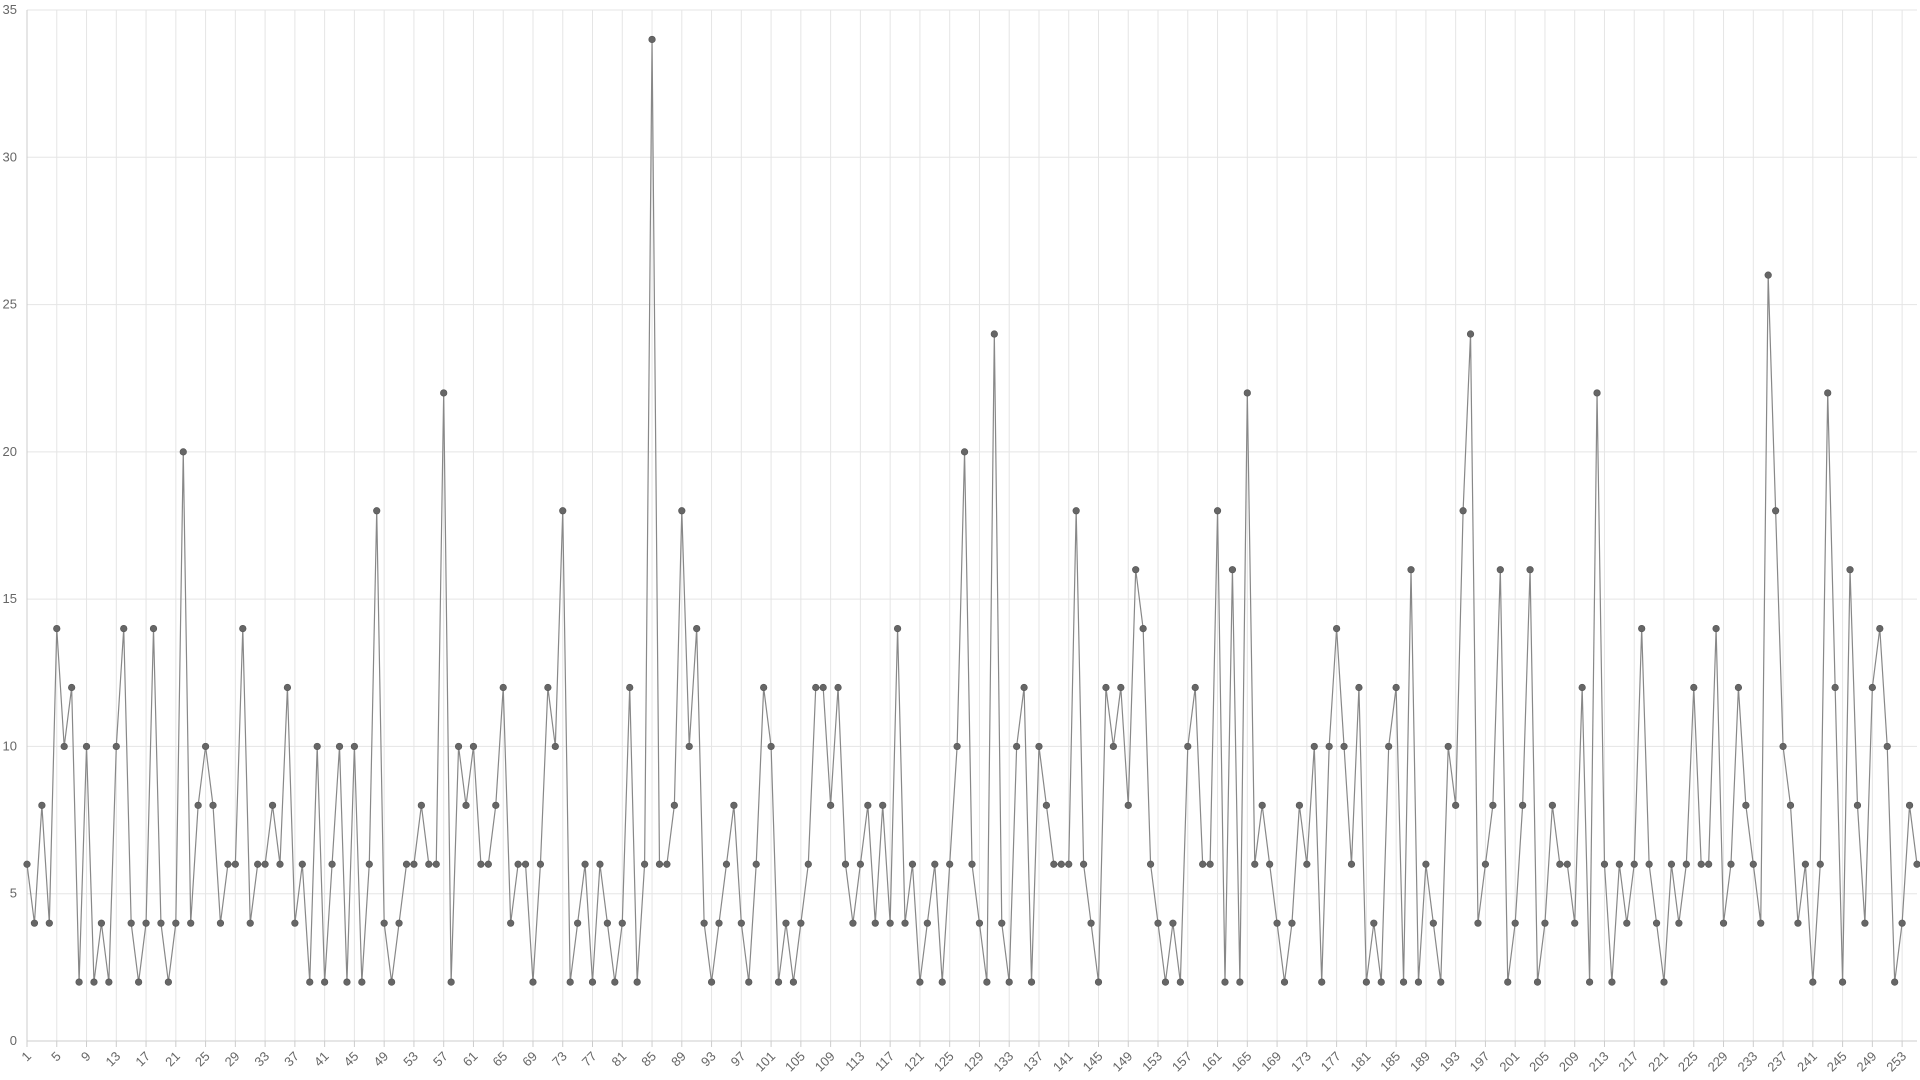 This screenshot has height=1080, width=1920. What do you see at coordinates (261, 1059) in the screenshot?
I see `x-tick-label: 33` at bounding box center [261, 1059].